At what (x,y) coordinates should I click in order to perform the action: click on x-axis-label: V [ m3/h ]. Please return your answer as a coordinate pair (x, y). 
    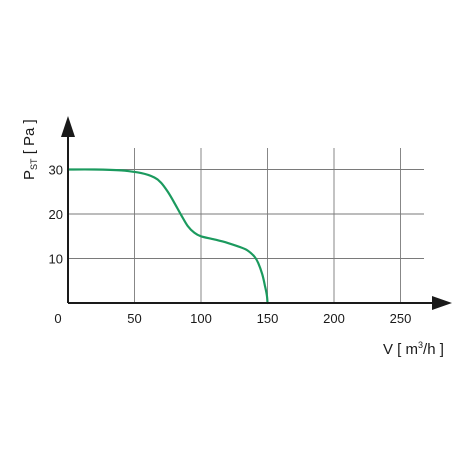
    Looking at the image, I should click on (413, 349).